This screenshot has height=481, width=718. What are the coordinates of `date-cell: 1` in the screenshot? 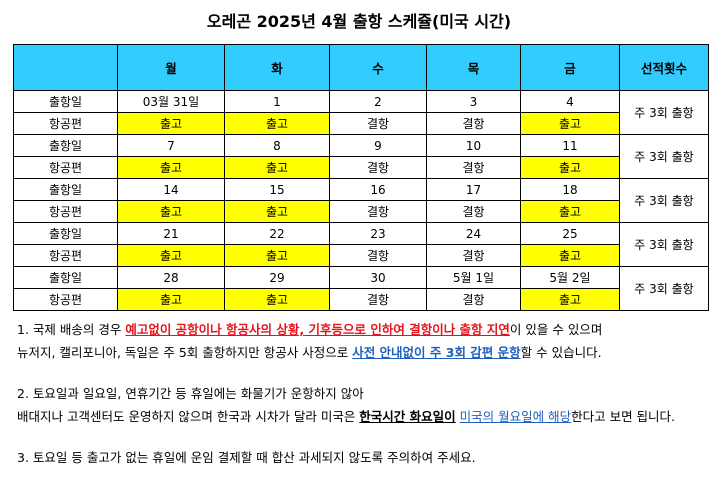 It's located at (277, 101).